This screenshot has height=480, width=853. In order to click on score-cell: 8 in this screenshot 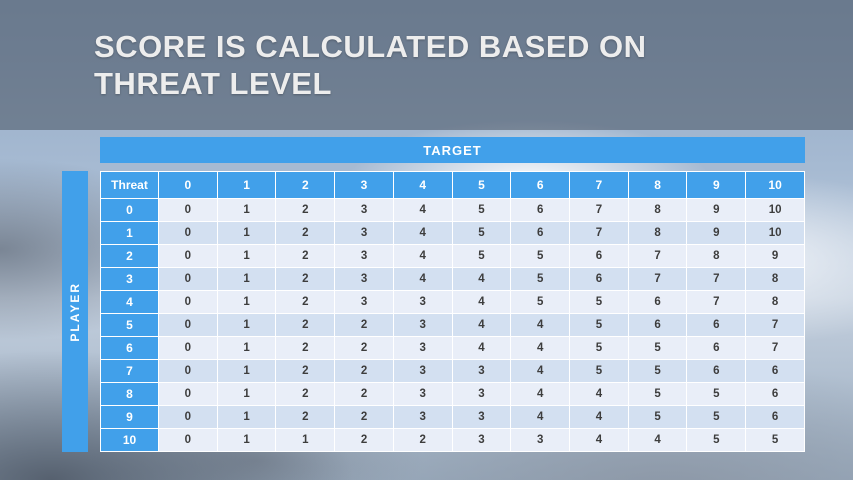, I will do `click(716, 256)`.